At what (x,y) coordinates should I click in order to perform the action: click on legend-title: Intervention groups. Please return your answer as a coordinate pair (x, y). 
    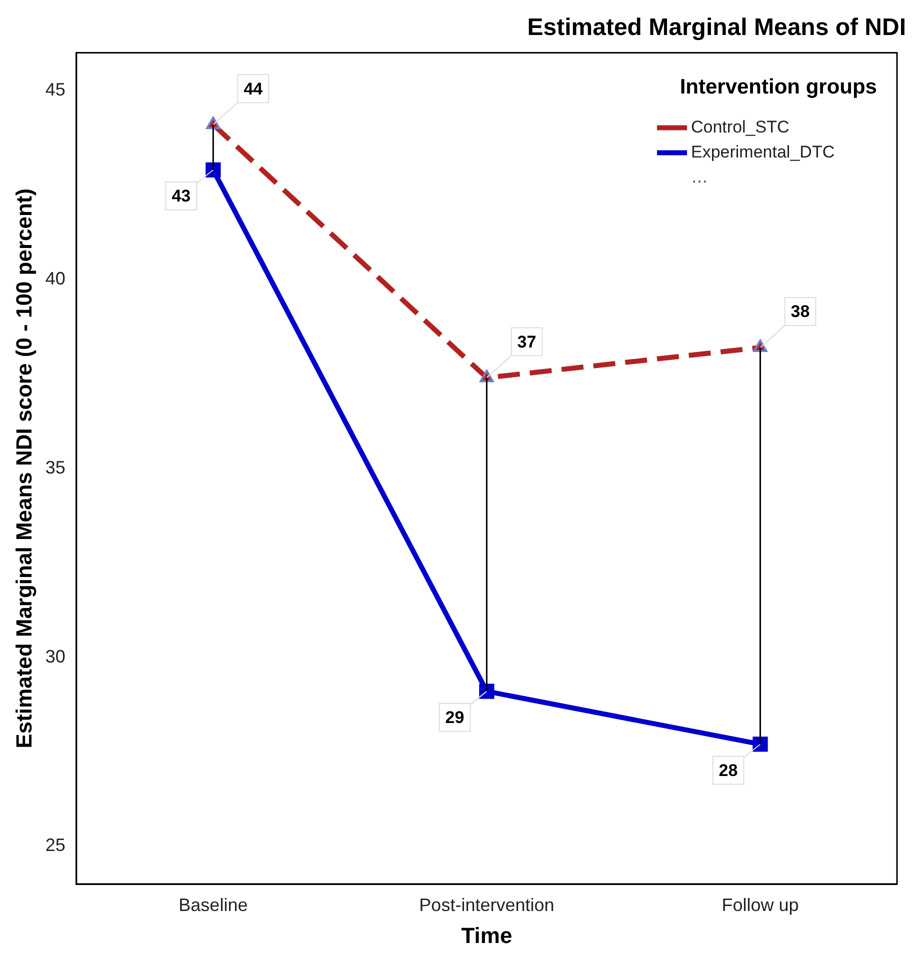
    Looking at the image, I should click on (778, 87).